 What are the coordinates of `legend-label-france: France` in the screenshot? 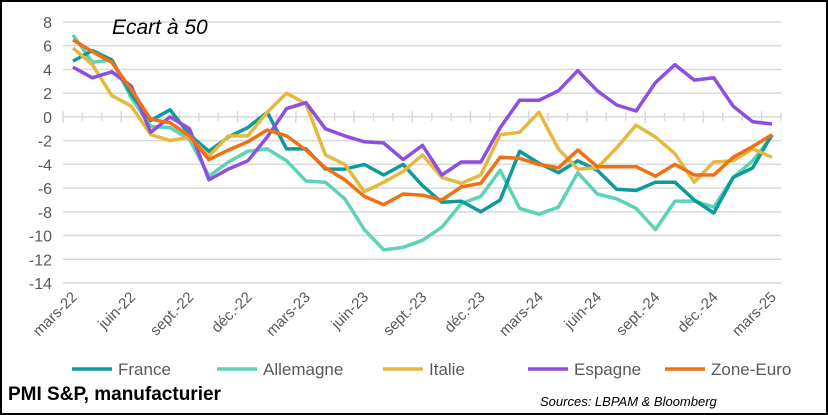 It's located at (144, 369).